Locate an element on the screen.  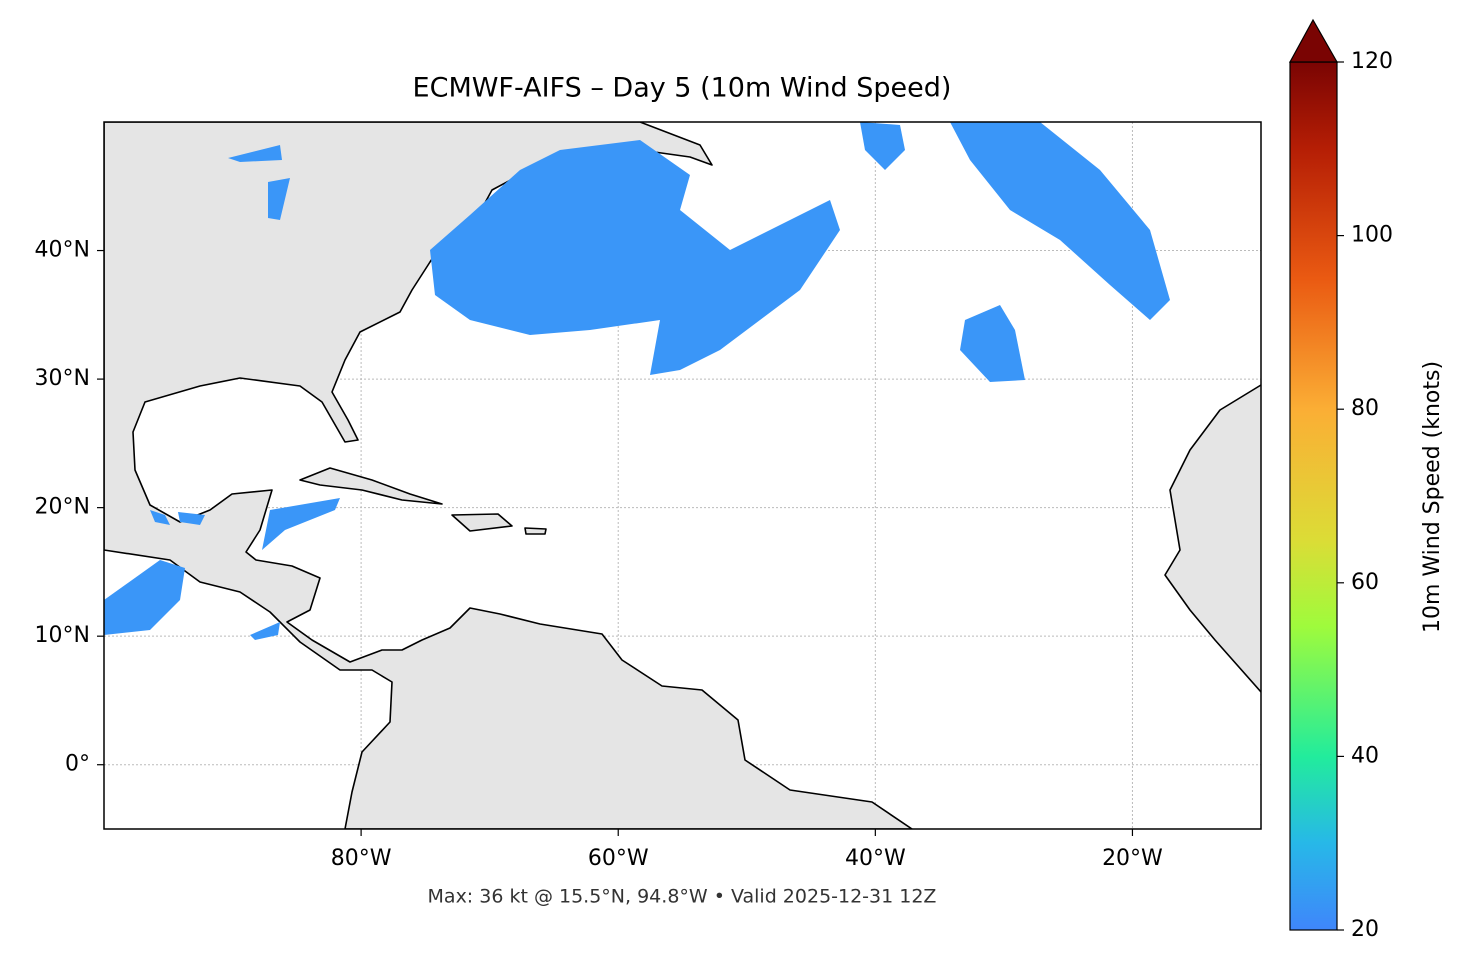
x-tick-label: 40°W is located at coordinates (875, 858).